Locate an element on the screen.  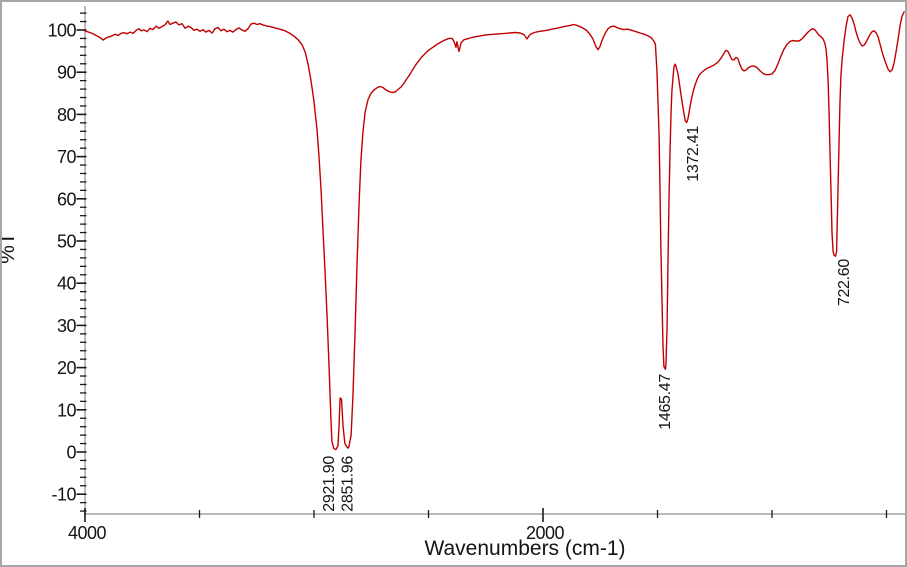
y-tick-label: 20 is located at coordinates (67, 368).